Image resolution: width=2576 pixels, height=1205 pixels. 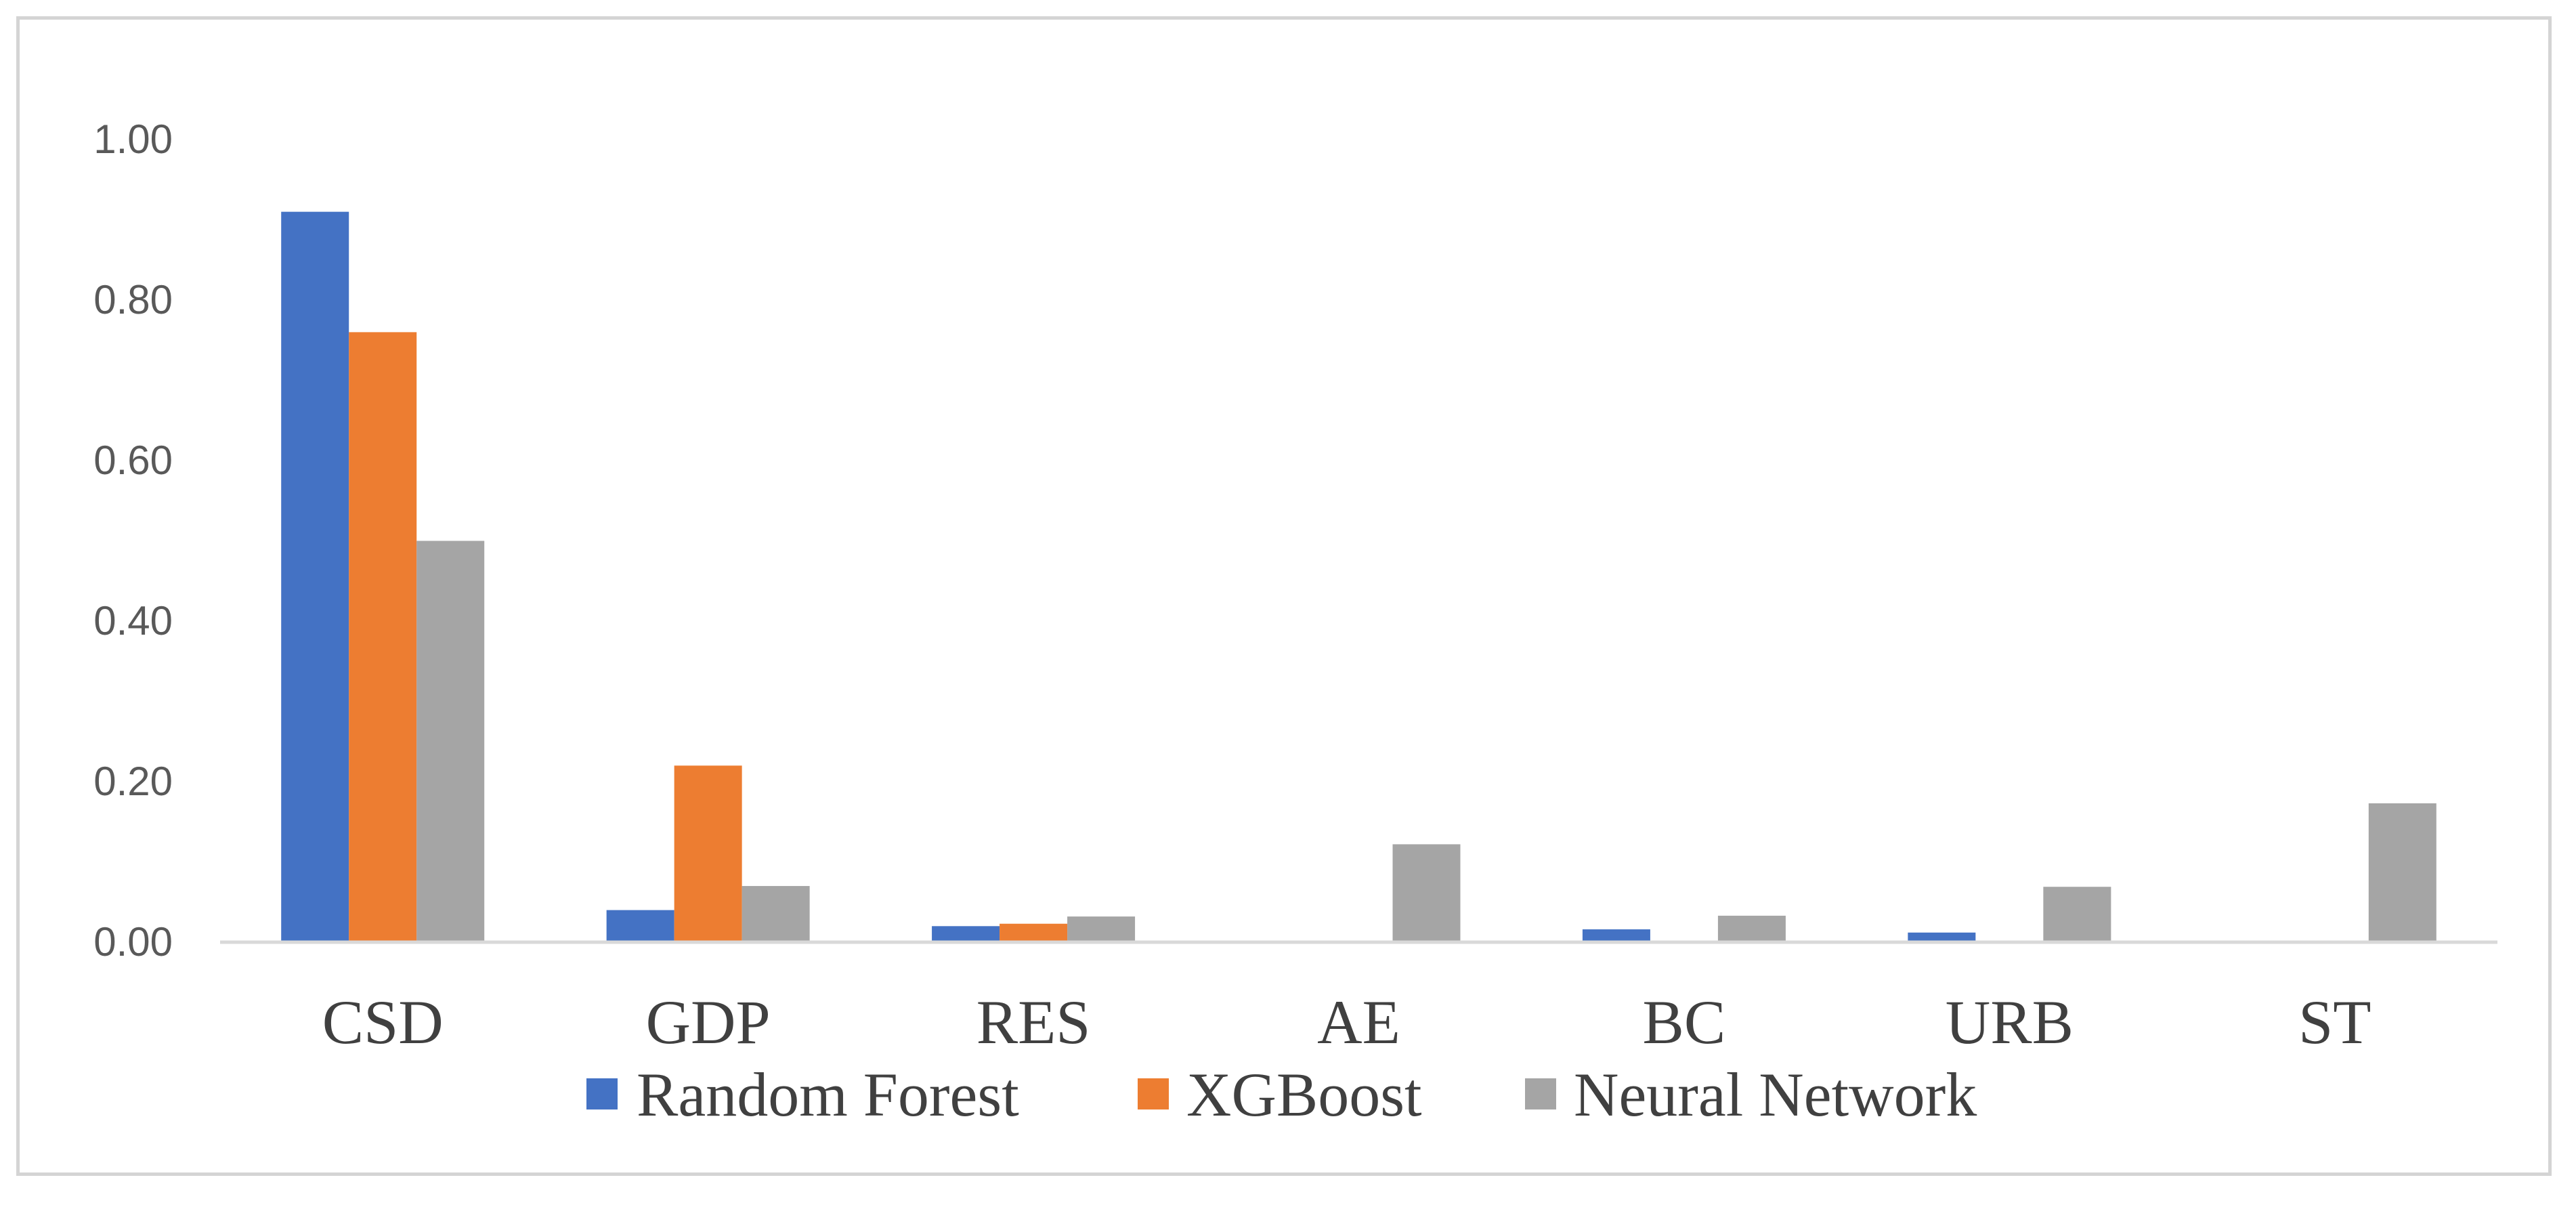 I want to click on x-axis-ticks: CSD GDP RES AE BC URB ST, so click(x=1346, y=1022).